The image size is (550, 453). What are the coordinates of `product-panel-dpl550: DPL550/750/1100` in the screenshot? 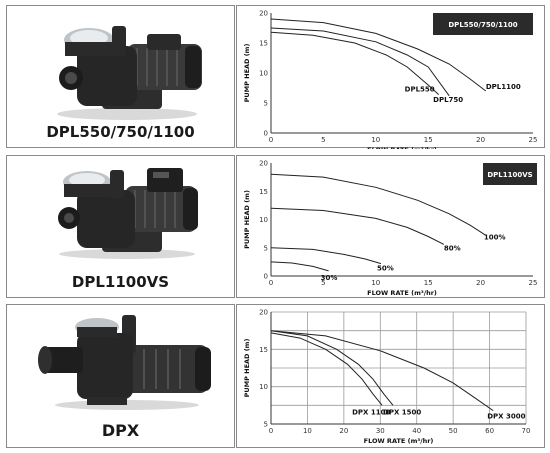 It's located at (120, 76).